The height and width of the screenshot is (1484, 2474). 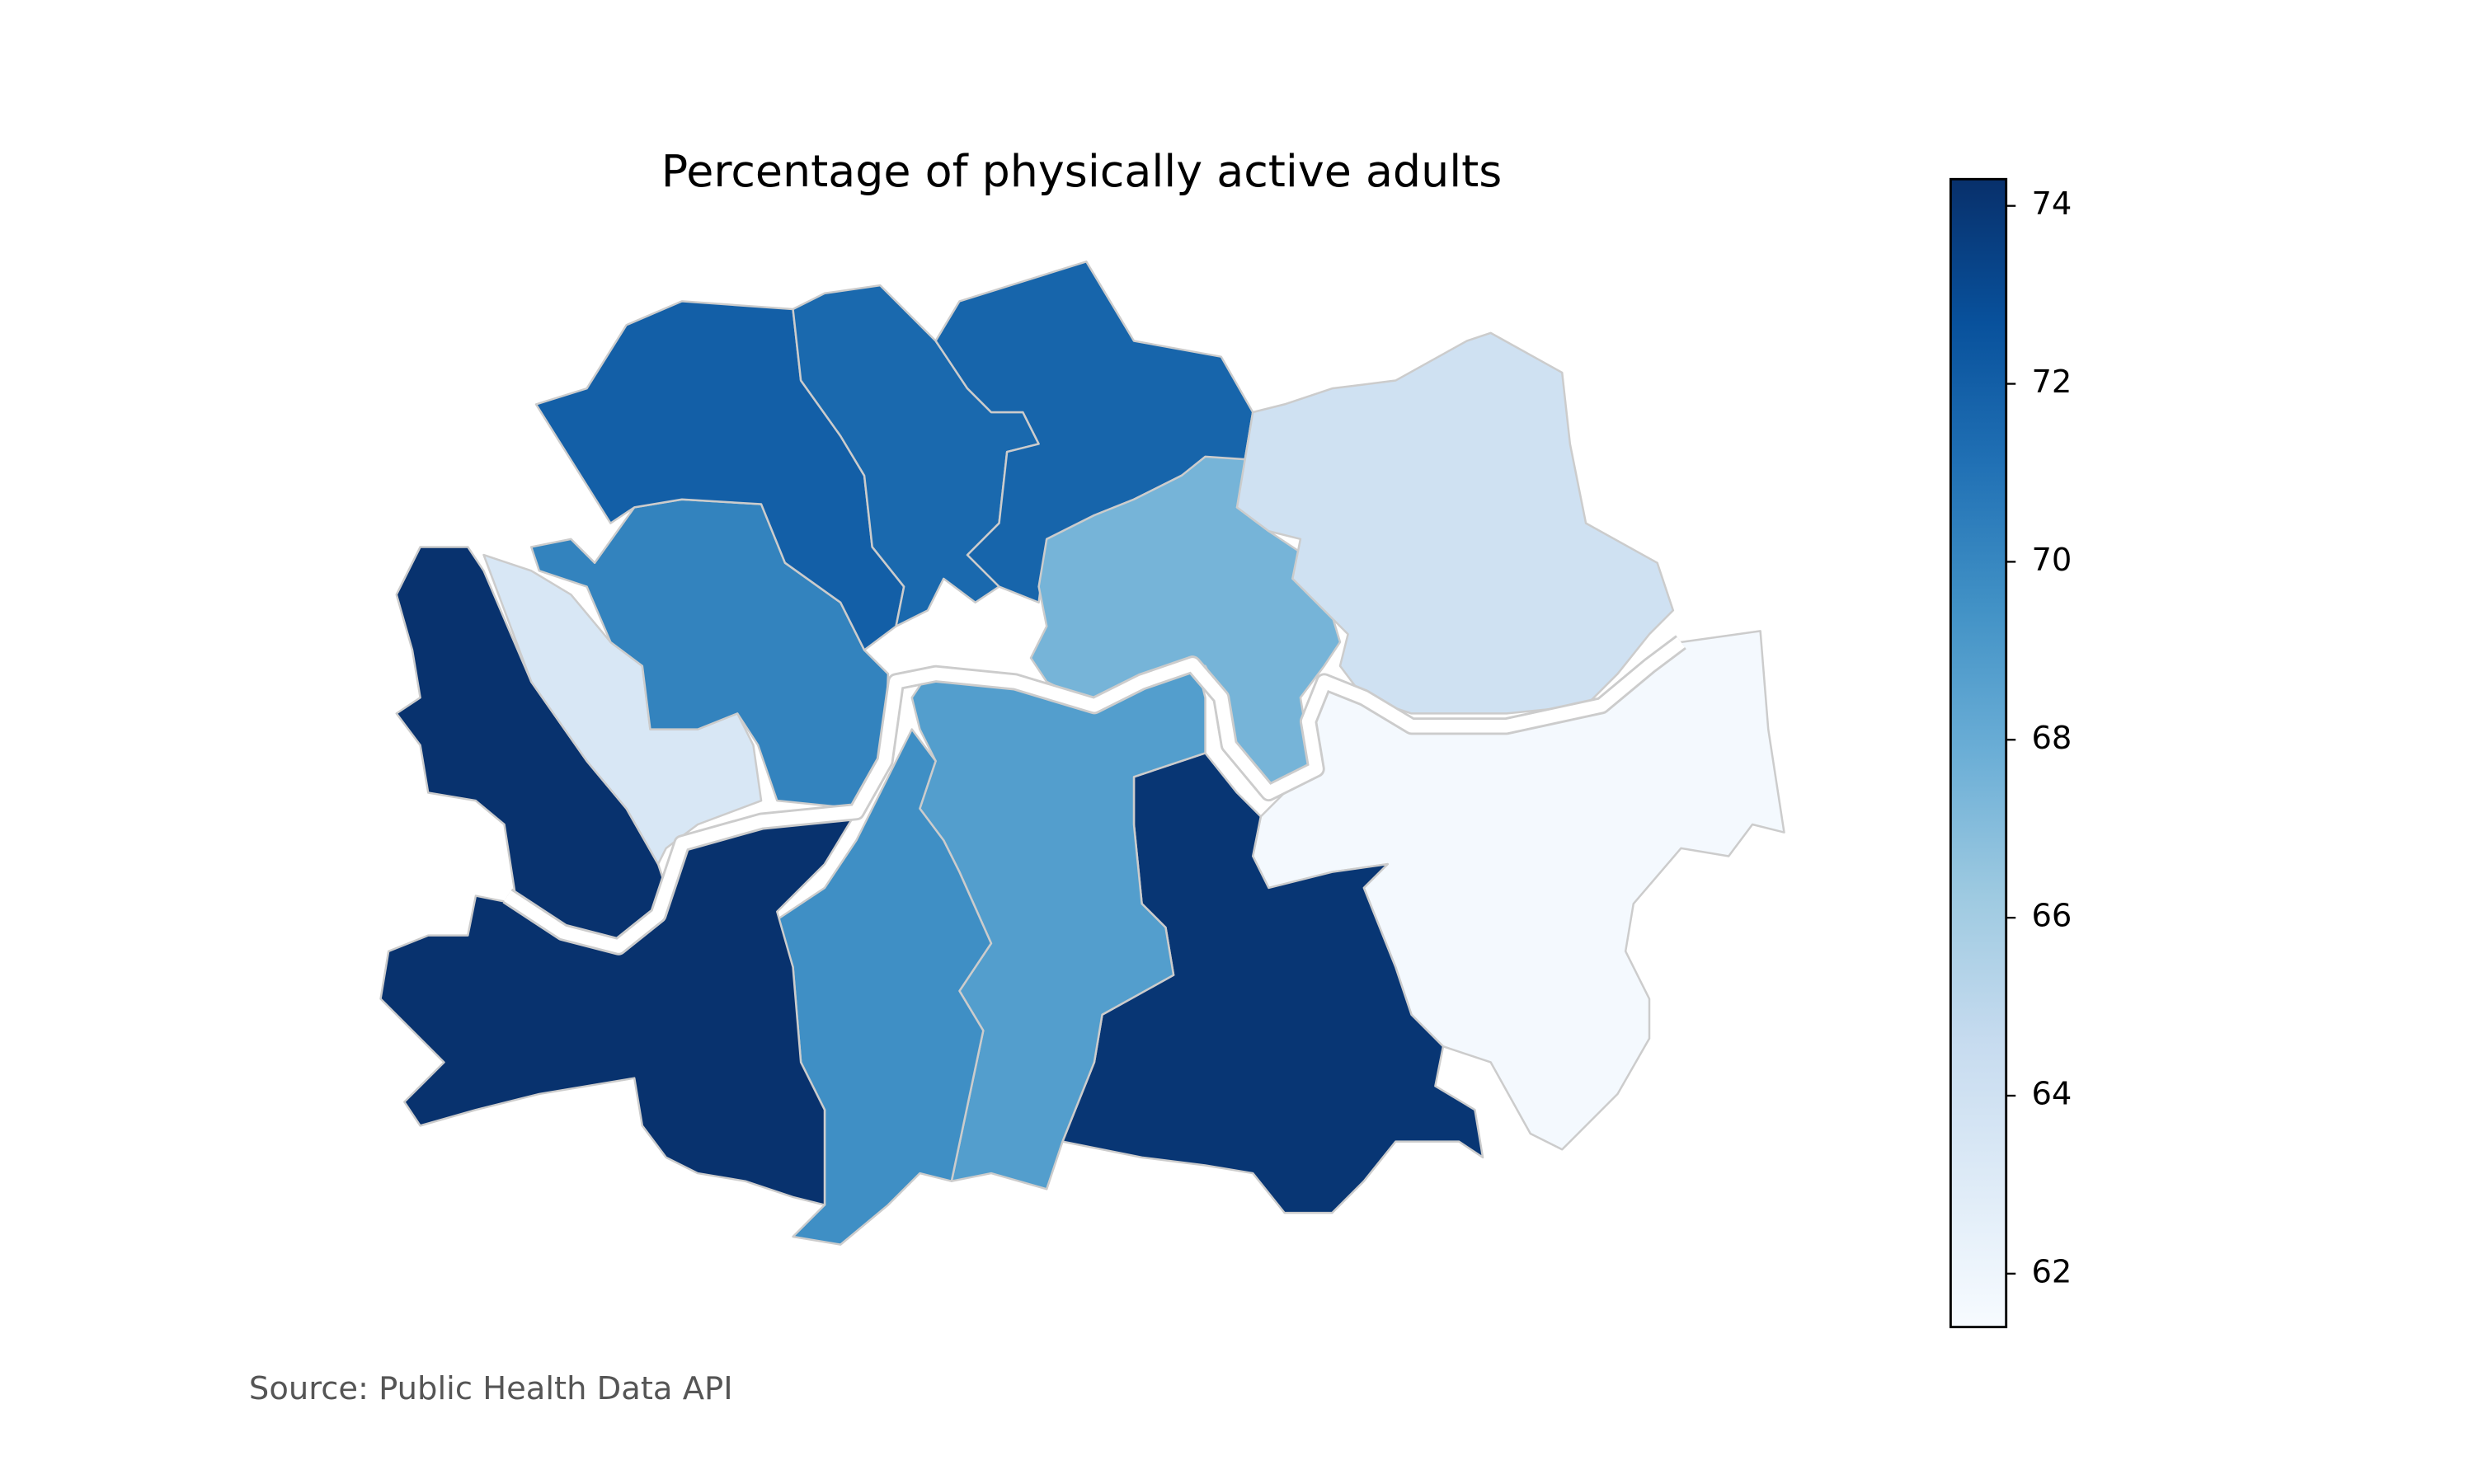 What do you see at coordinates (2051, 1093) in the screenshot?
I see `colorbar-tick-label: 64` at bounding box center [2051, 1093].